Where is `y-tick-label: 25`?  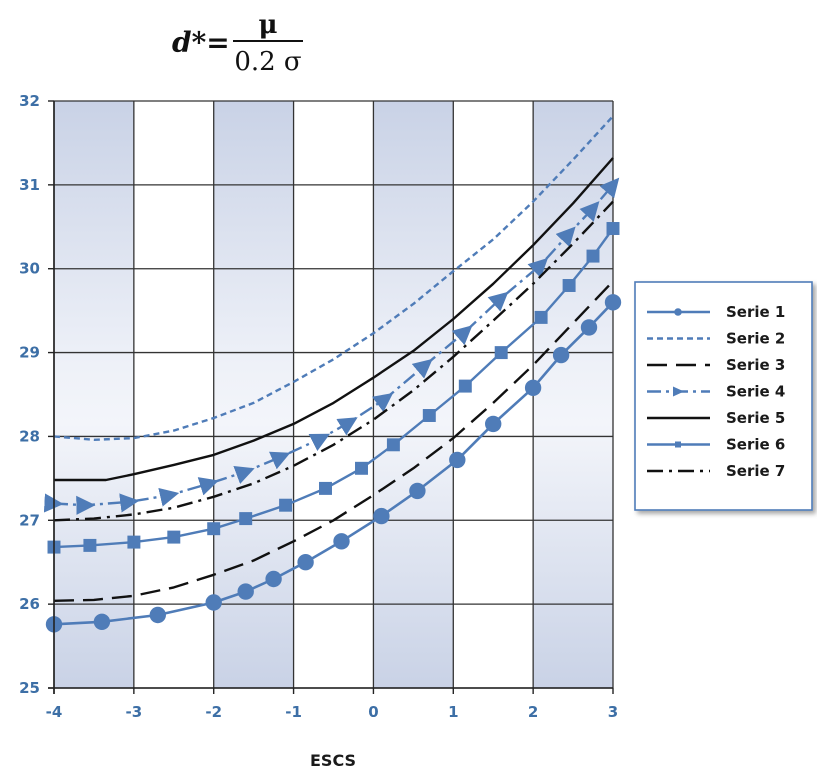
y-tick-label: 25 is located at coordinates (29, 688).